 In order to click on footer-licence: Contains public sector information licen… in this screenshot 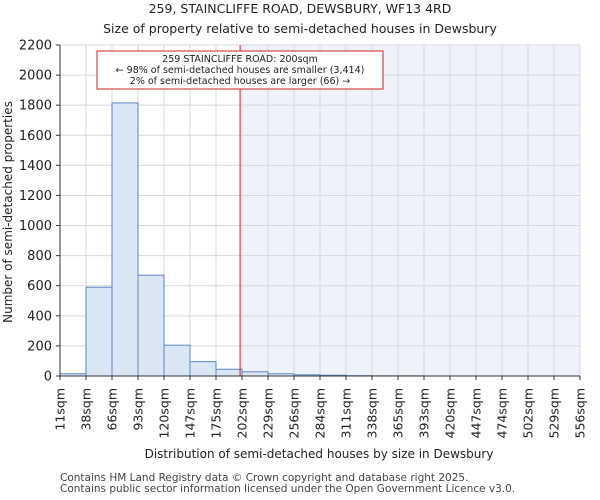, I will do `click(288, 489)`.